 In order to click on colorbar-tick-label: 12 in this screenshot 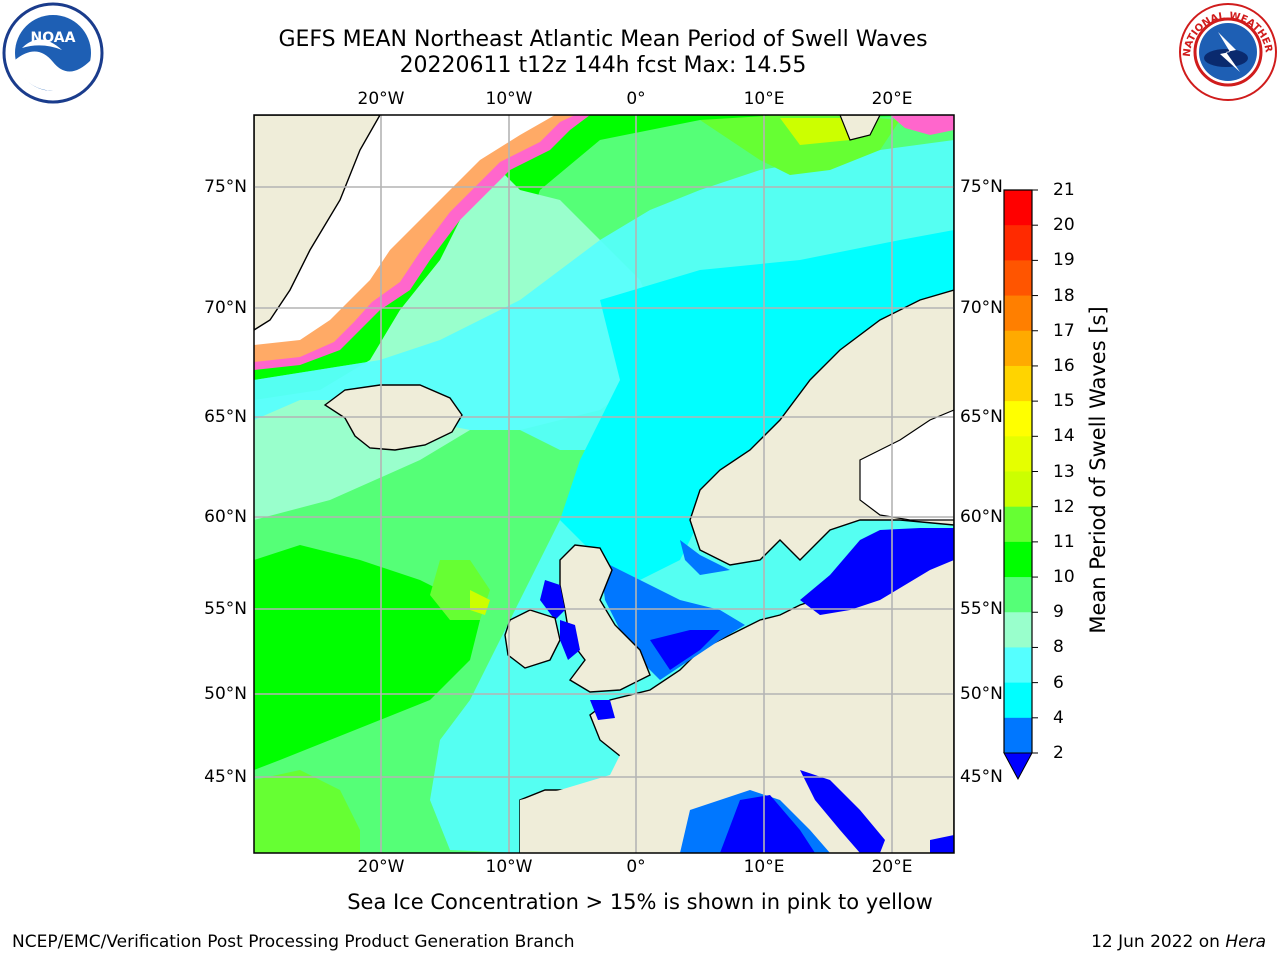, I will do `click(1064, 506)`.